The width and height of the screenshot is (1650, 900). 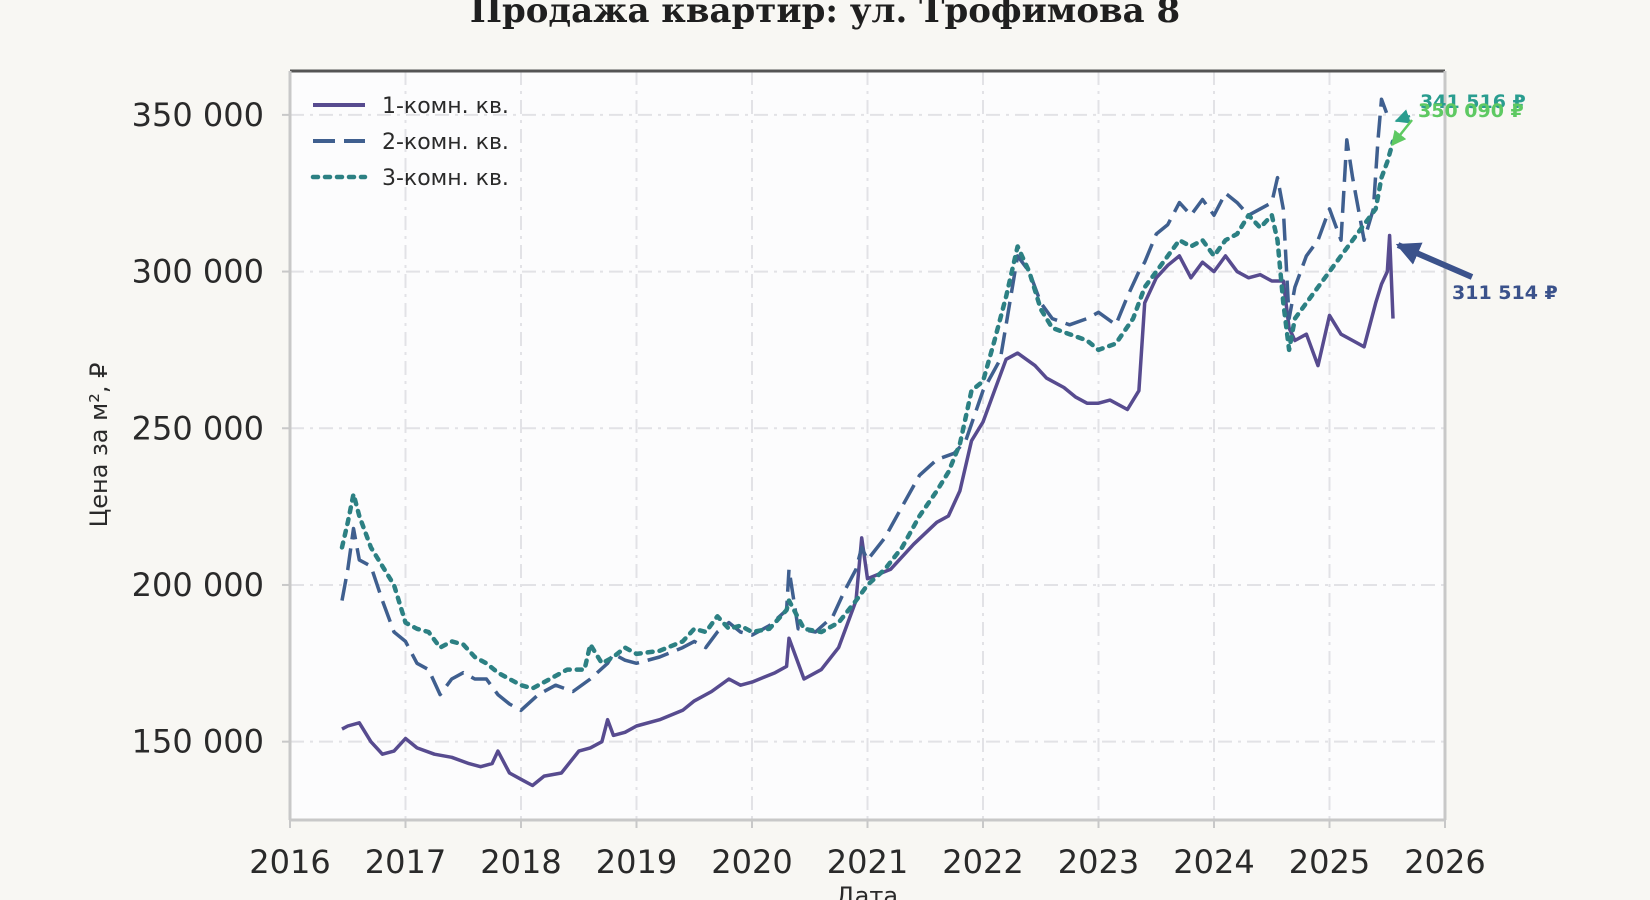 I want to click on x-tick-label: 2023, so click(x=1098, y=862).